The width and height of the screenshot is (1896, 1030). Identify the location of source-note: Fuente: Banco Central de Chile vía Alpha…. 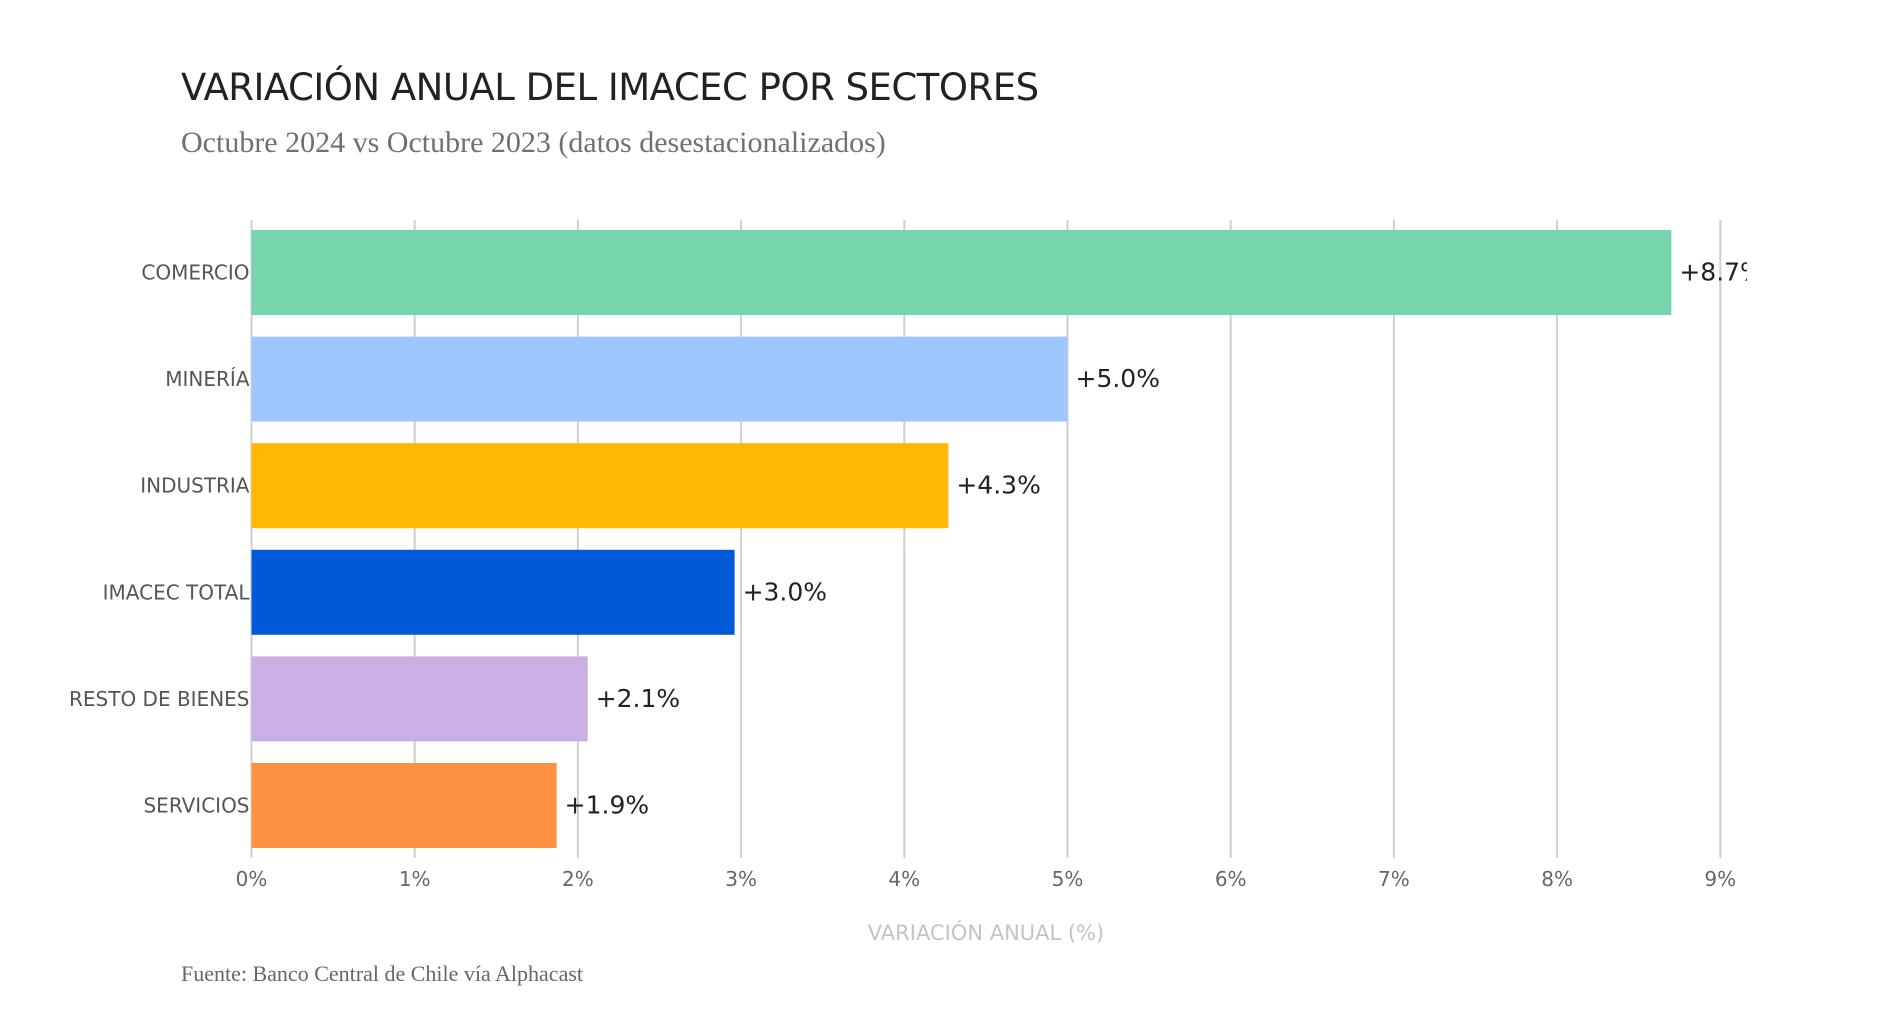
(382, 973).